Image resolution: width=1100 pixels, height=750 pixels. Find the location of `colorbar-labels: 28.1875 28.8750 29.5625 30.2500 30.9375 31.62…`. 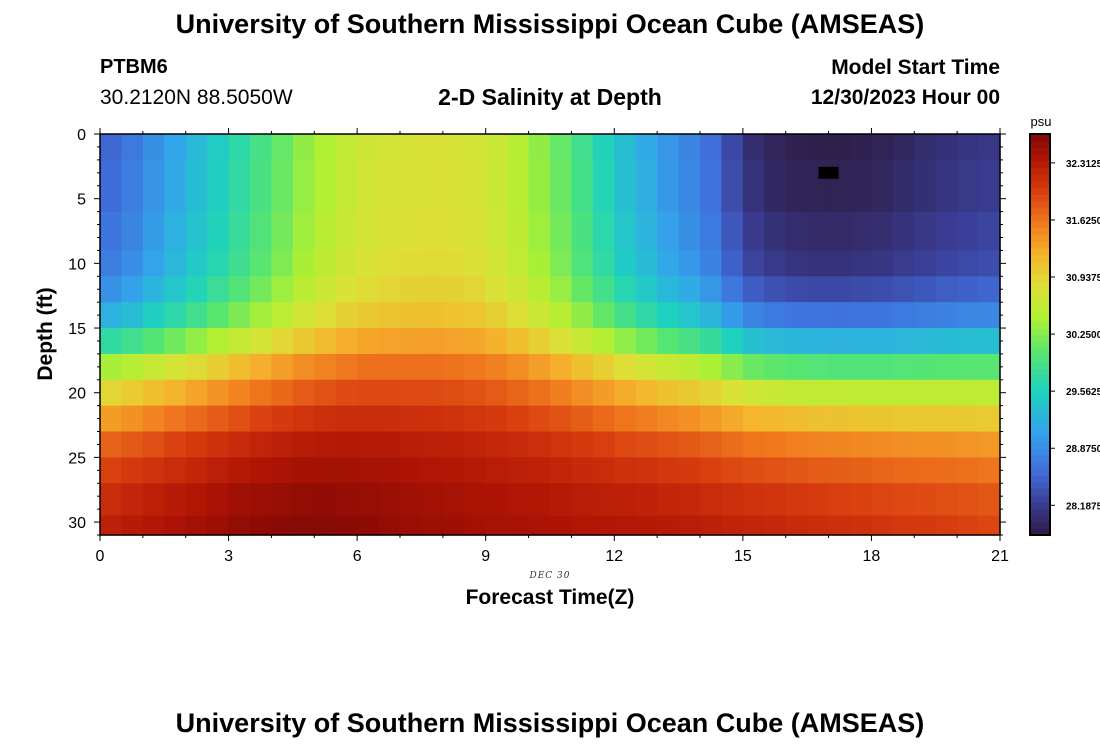

colorbar-labels: 28.1875 28.8750 29.5625 30.2500 30.9375 31.62… is located at coordinates (1083, 335).